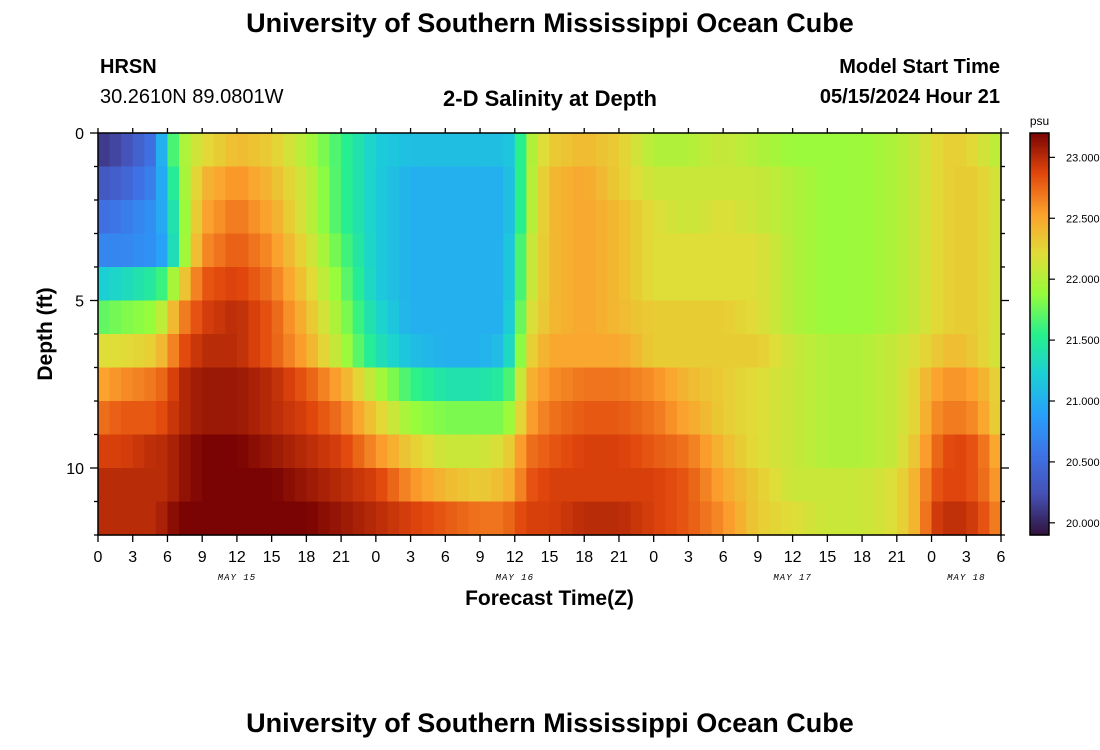  I want to click on x-tick-label: 9, so click(757, 557).